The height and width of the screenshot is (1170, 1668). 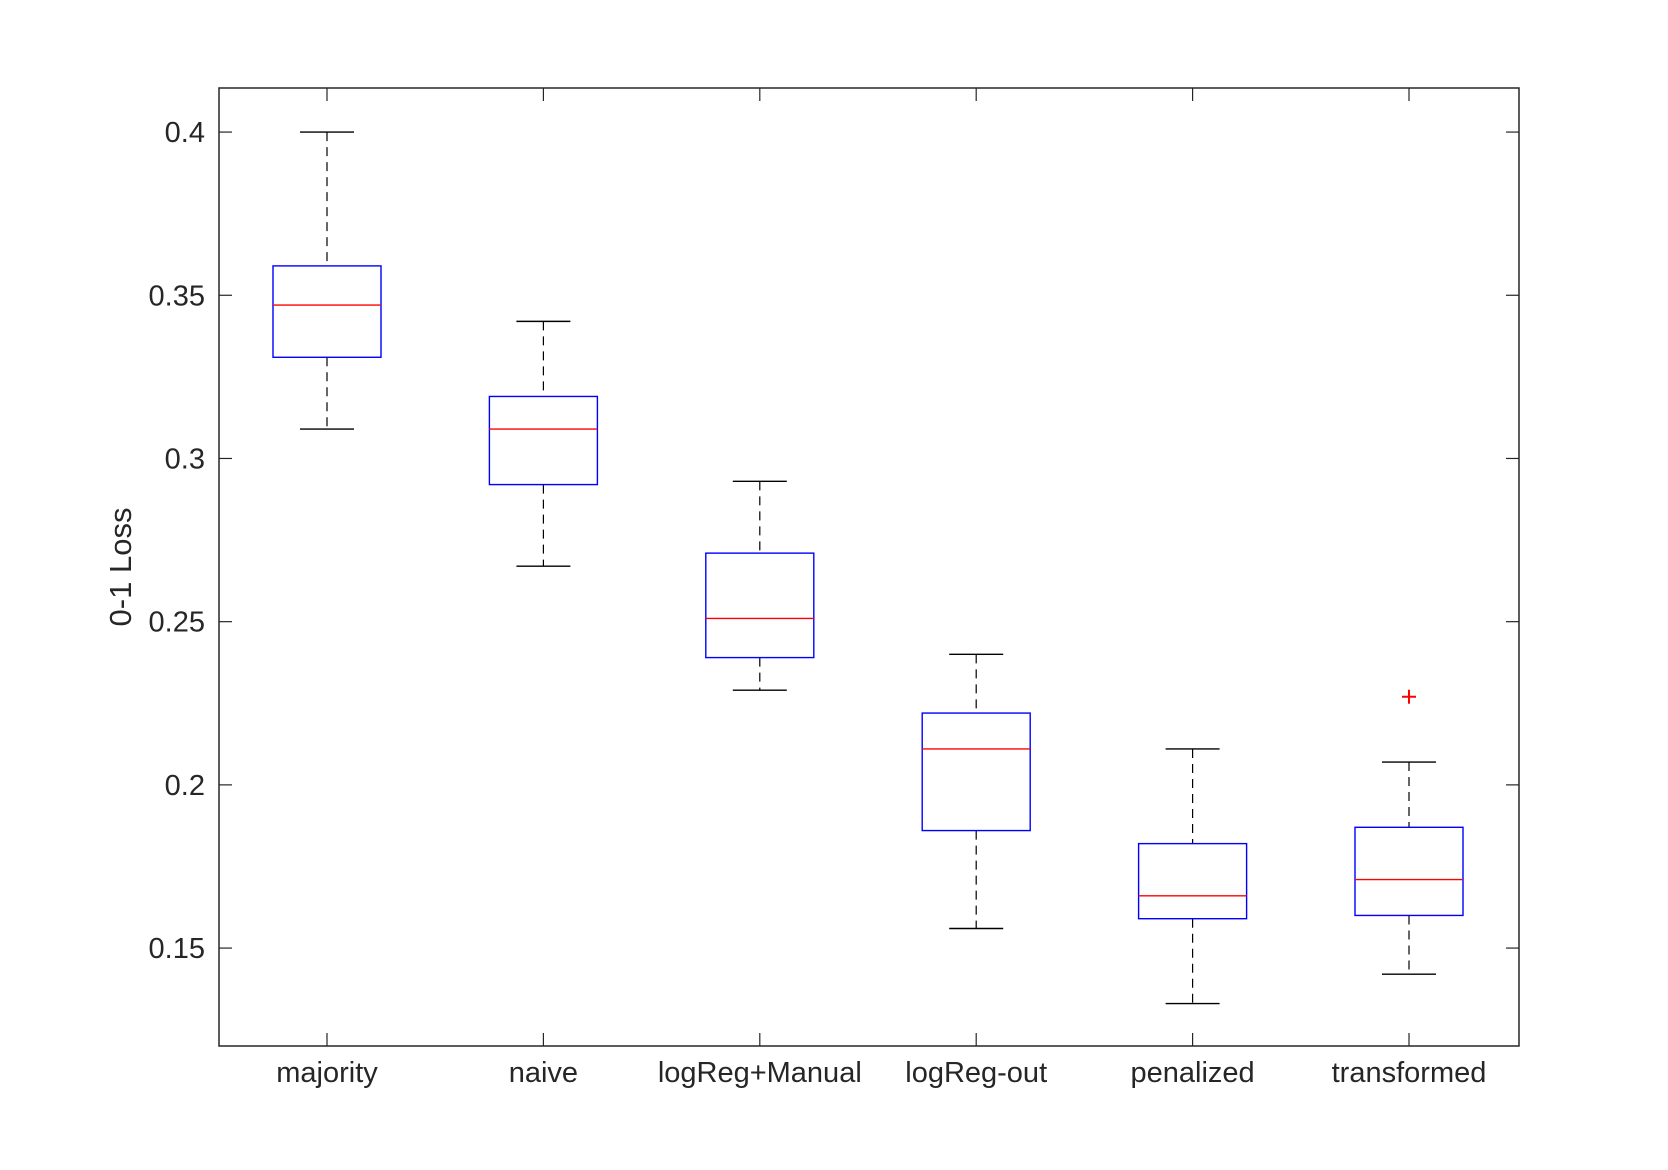 What do you see at coordinates (327, 1073) in the screenshot?
I see `x-tick-label: majority` at bounding box center [327, 1073].